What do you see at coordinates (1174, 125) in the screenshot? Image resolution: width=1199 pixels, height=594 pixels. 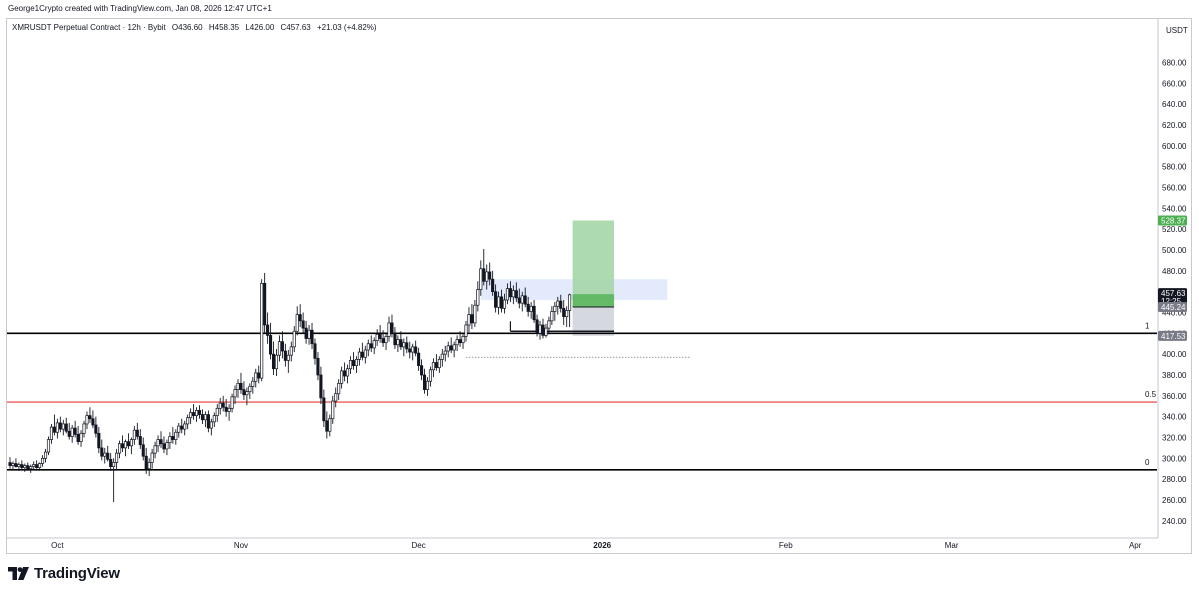 I see `price-tick-label: 620.00` at bounding box center [1174, 125].